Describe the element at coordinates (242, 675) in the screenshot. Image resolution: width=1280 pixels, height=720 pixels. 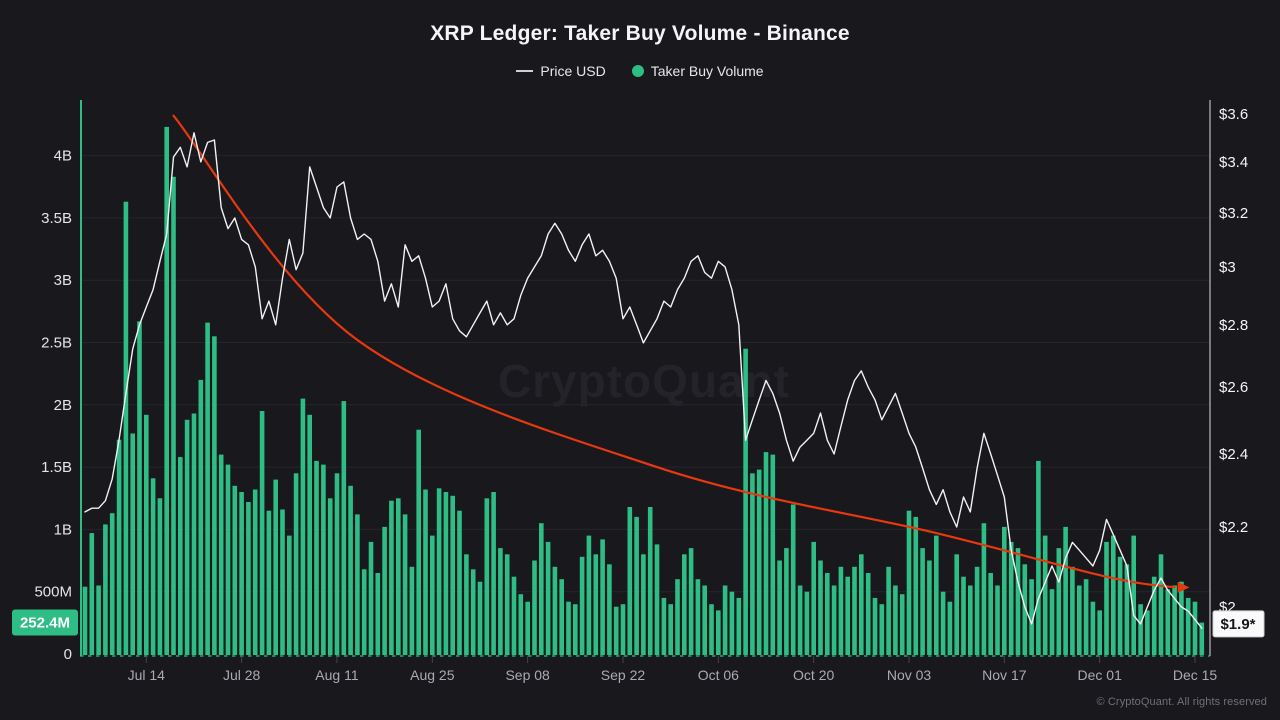
I see `x-tick-label: Jul 28` at that location.